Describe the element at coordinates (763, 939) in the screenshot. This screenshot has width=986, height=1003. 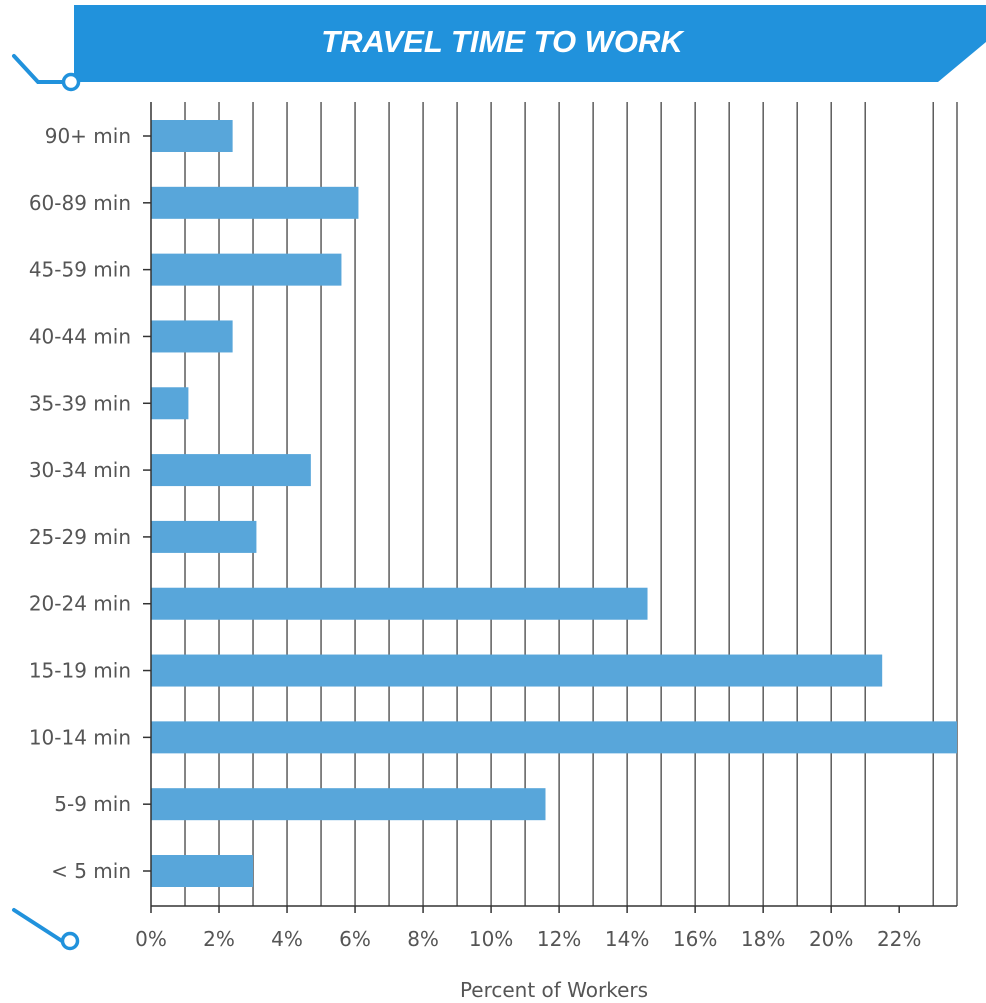
I see `x-tick-label: 18%` at that location.